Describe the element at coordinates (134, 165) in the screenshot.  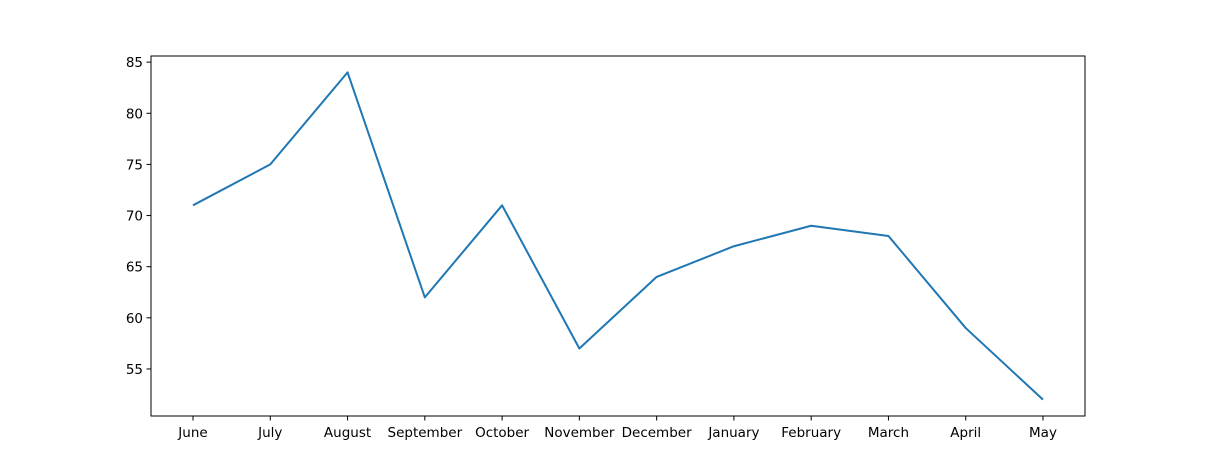
I see `y-tick-label: 75` at that location.